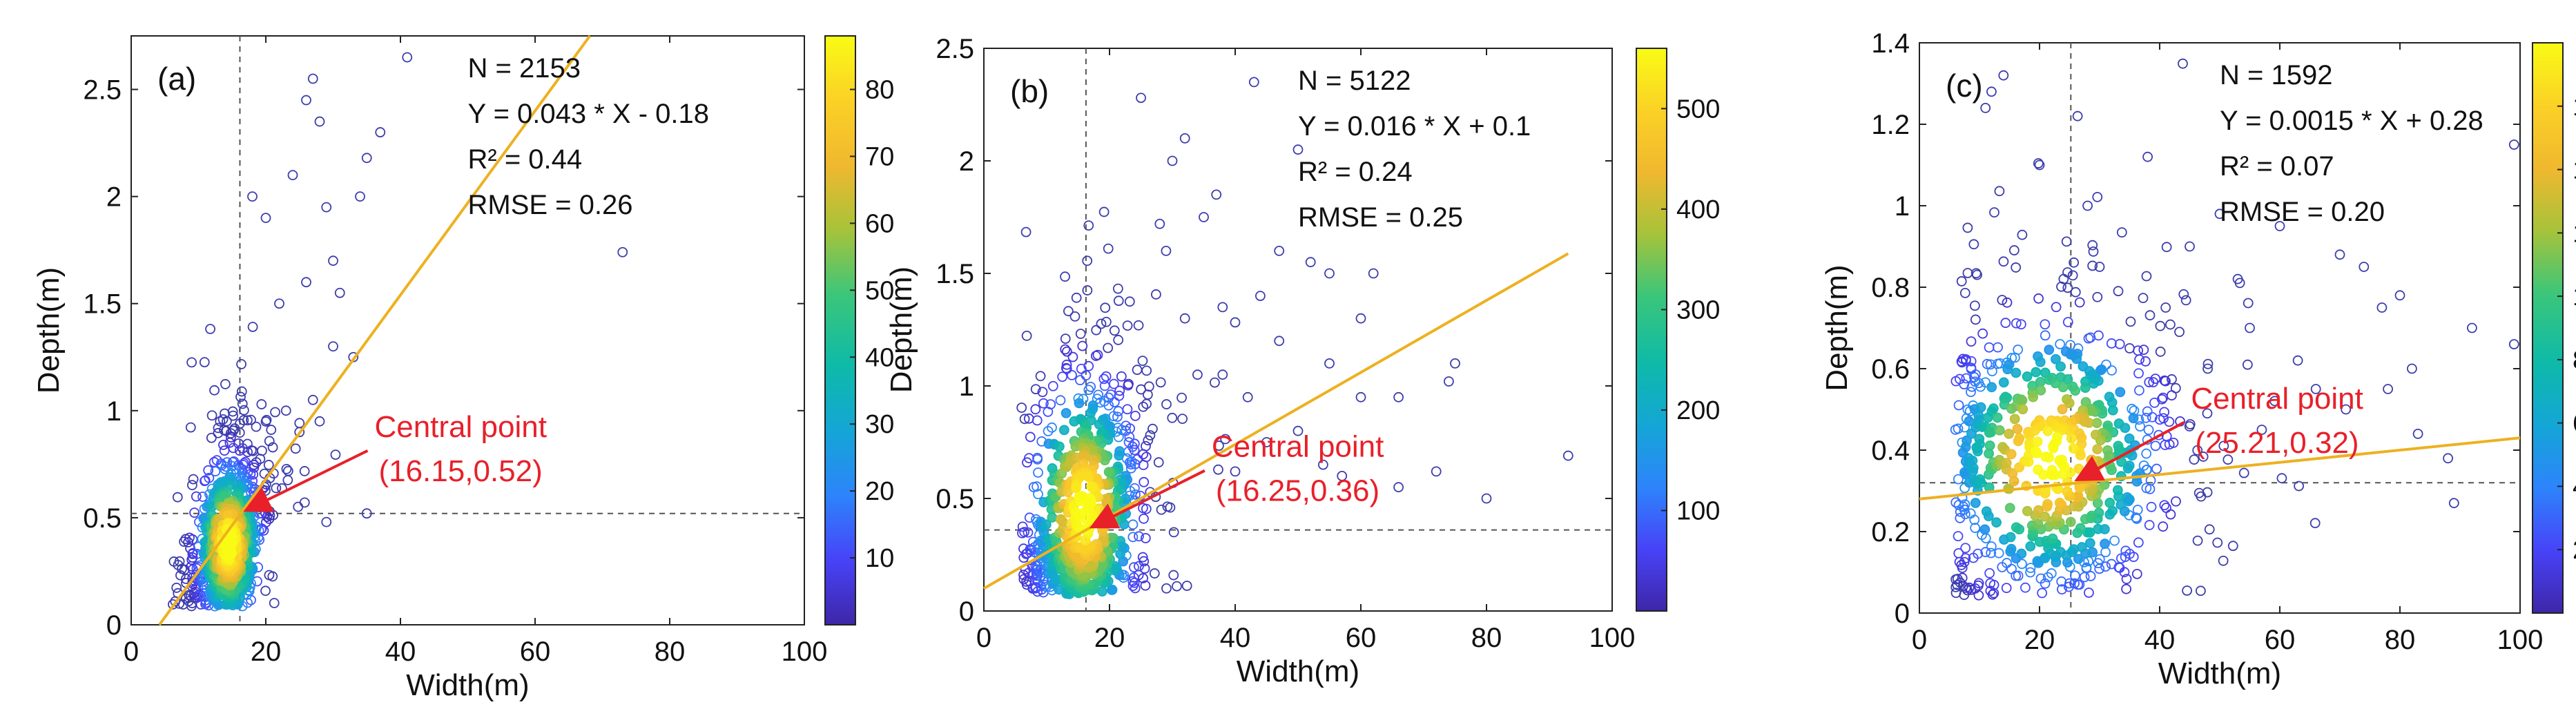 The image size is (2576, 718). Describe the element at coordinates (2280, 640) in the screenshot. I see `x-tick-label: 60` at that location.